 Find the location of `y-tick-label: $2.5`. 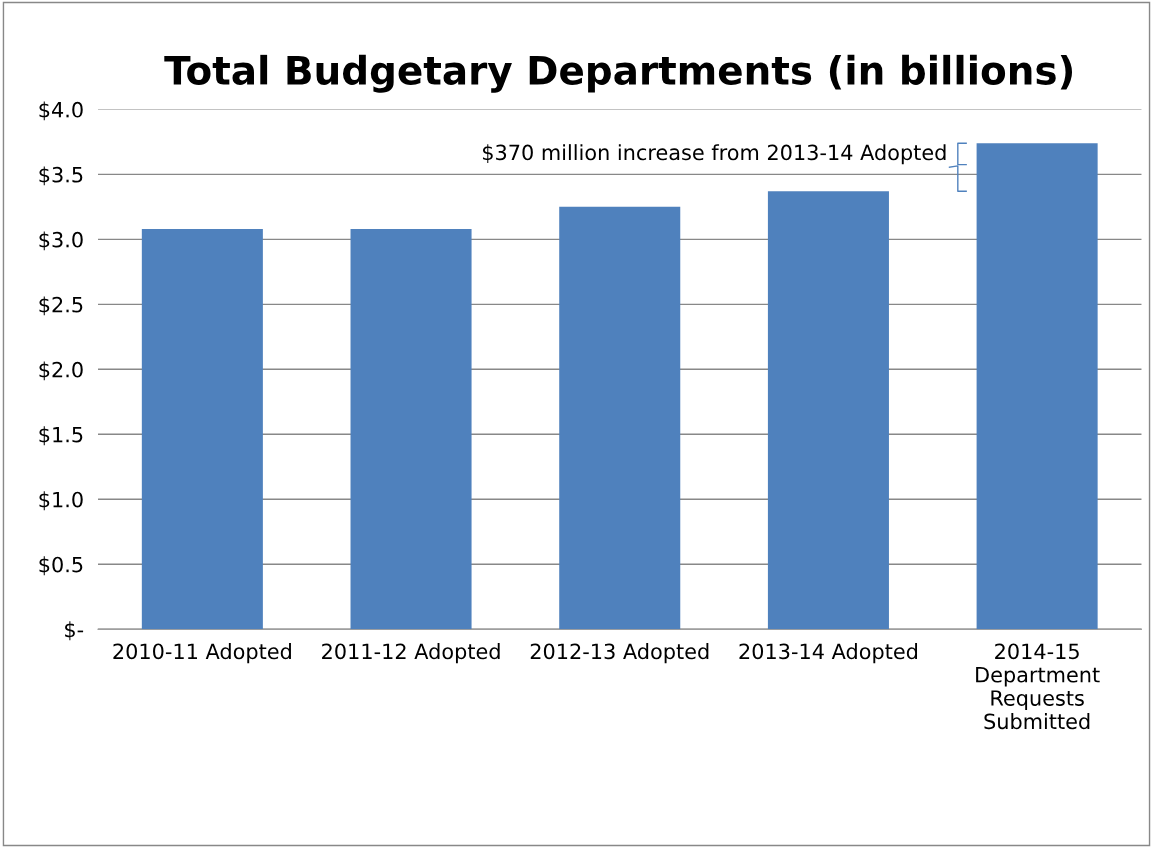

y-tick-label: $2.5 is located at coordinates (61, 306).